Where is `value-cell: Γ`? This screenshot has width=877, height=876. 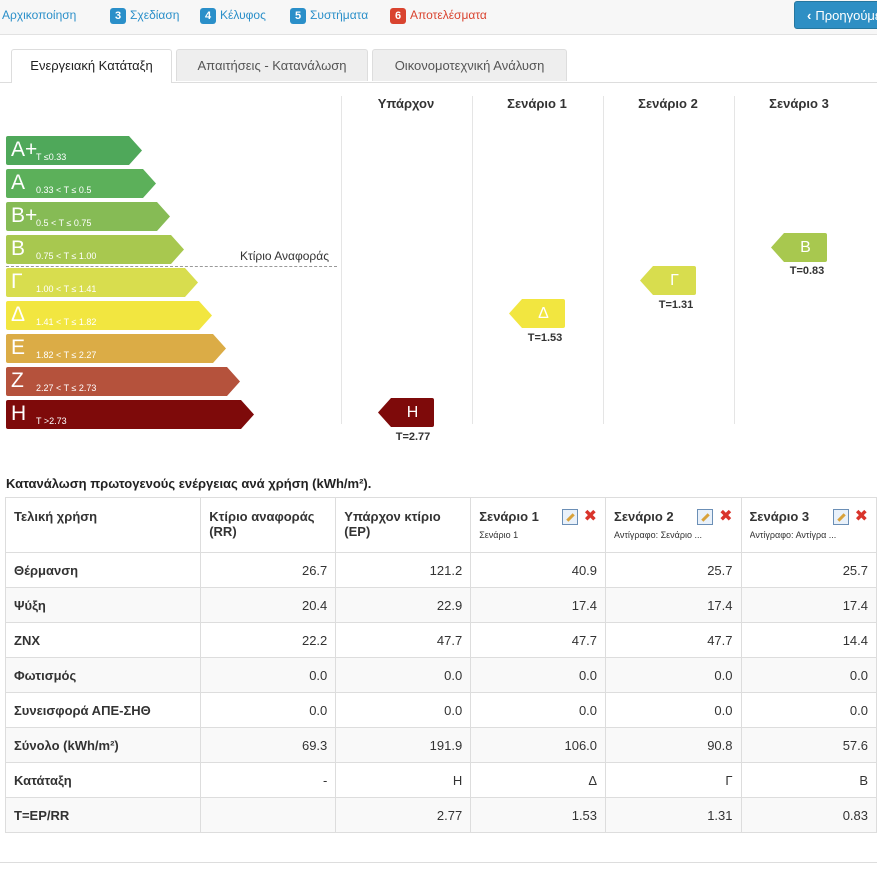 value-cell: Γ is located at coordinates (673, 780).